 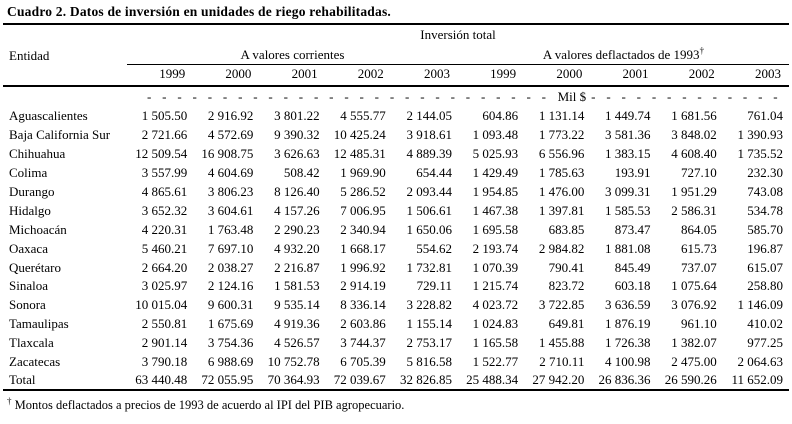 What do you see at coordinates (694, 154) in the screenshot?
I see `value-cell: 4 608.40` at bounding box center [694, 154].